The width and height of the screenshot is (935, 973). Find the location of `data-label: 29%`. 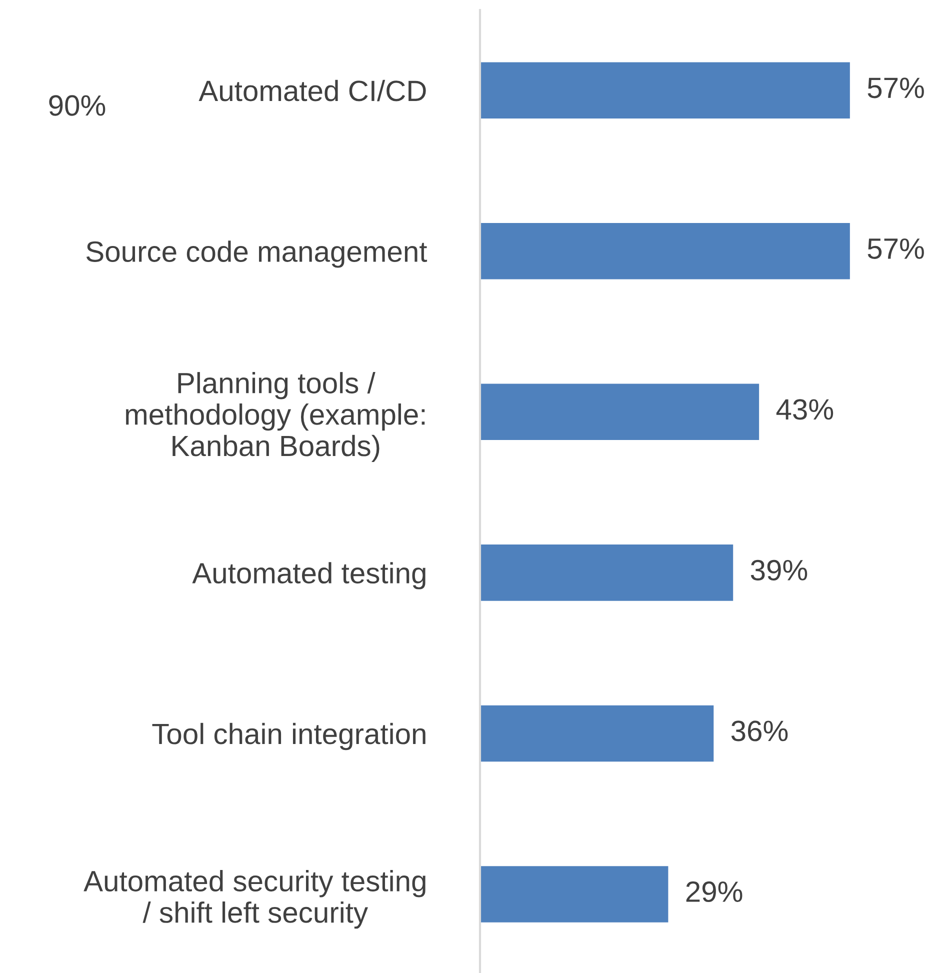

data-label: 29% is located at coordinates (714, 891).